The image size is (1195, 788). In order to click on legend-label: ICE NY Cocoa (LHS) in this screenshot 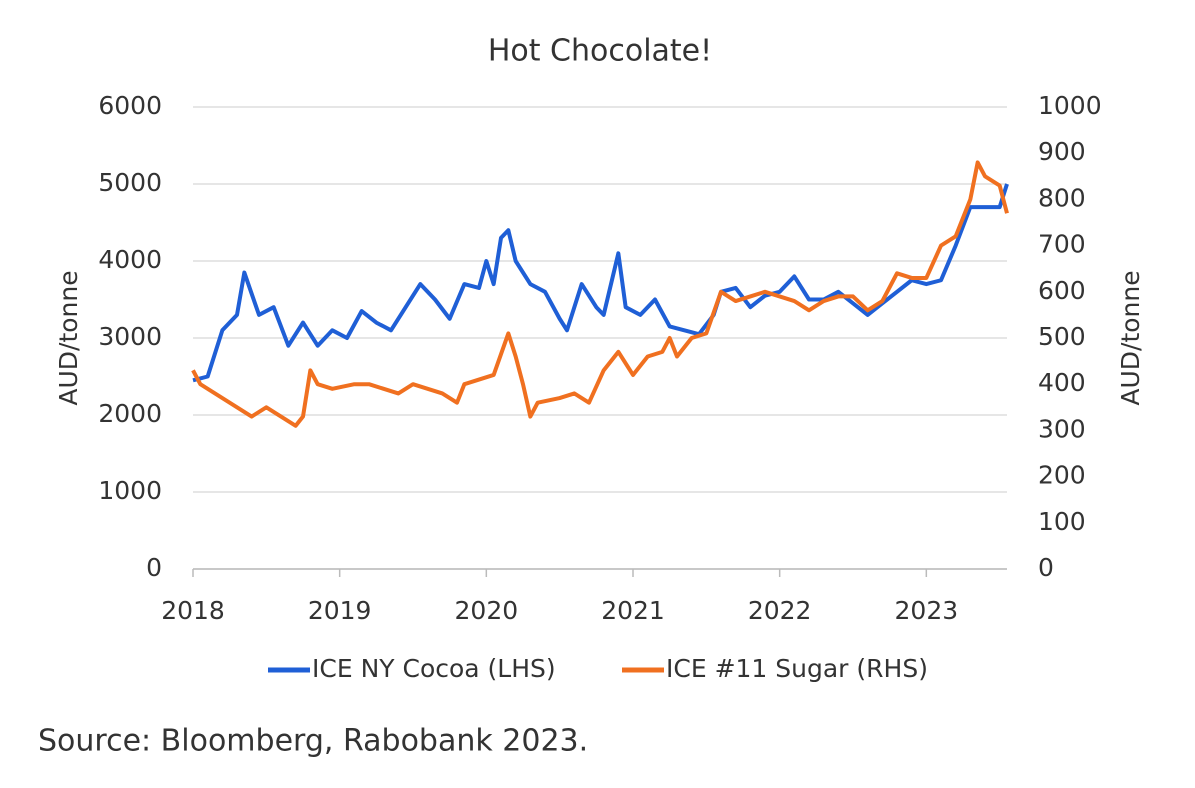, I will do `click(434, 668)`.